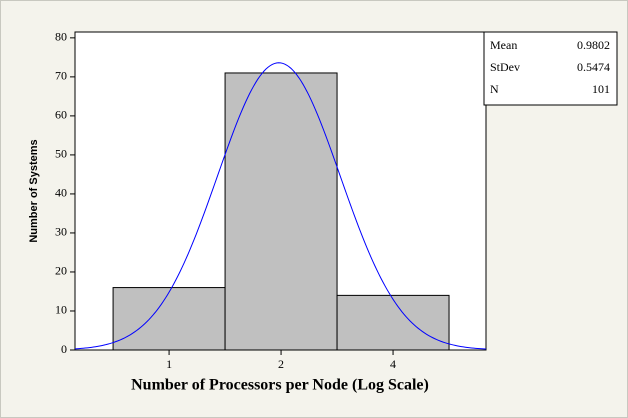  I want to click on x-tick-label: 4, so click(393, 364).